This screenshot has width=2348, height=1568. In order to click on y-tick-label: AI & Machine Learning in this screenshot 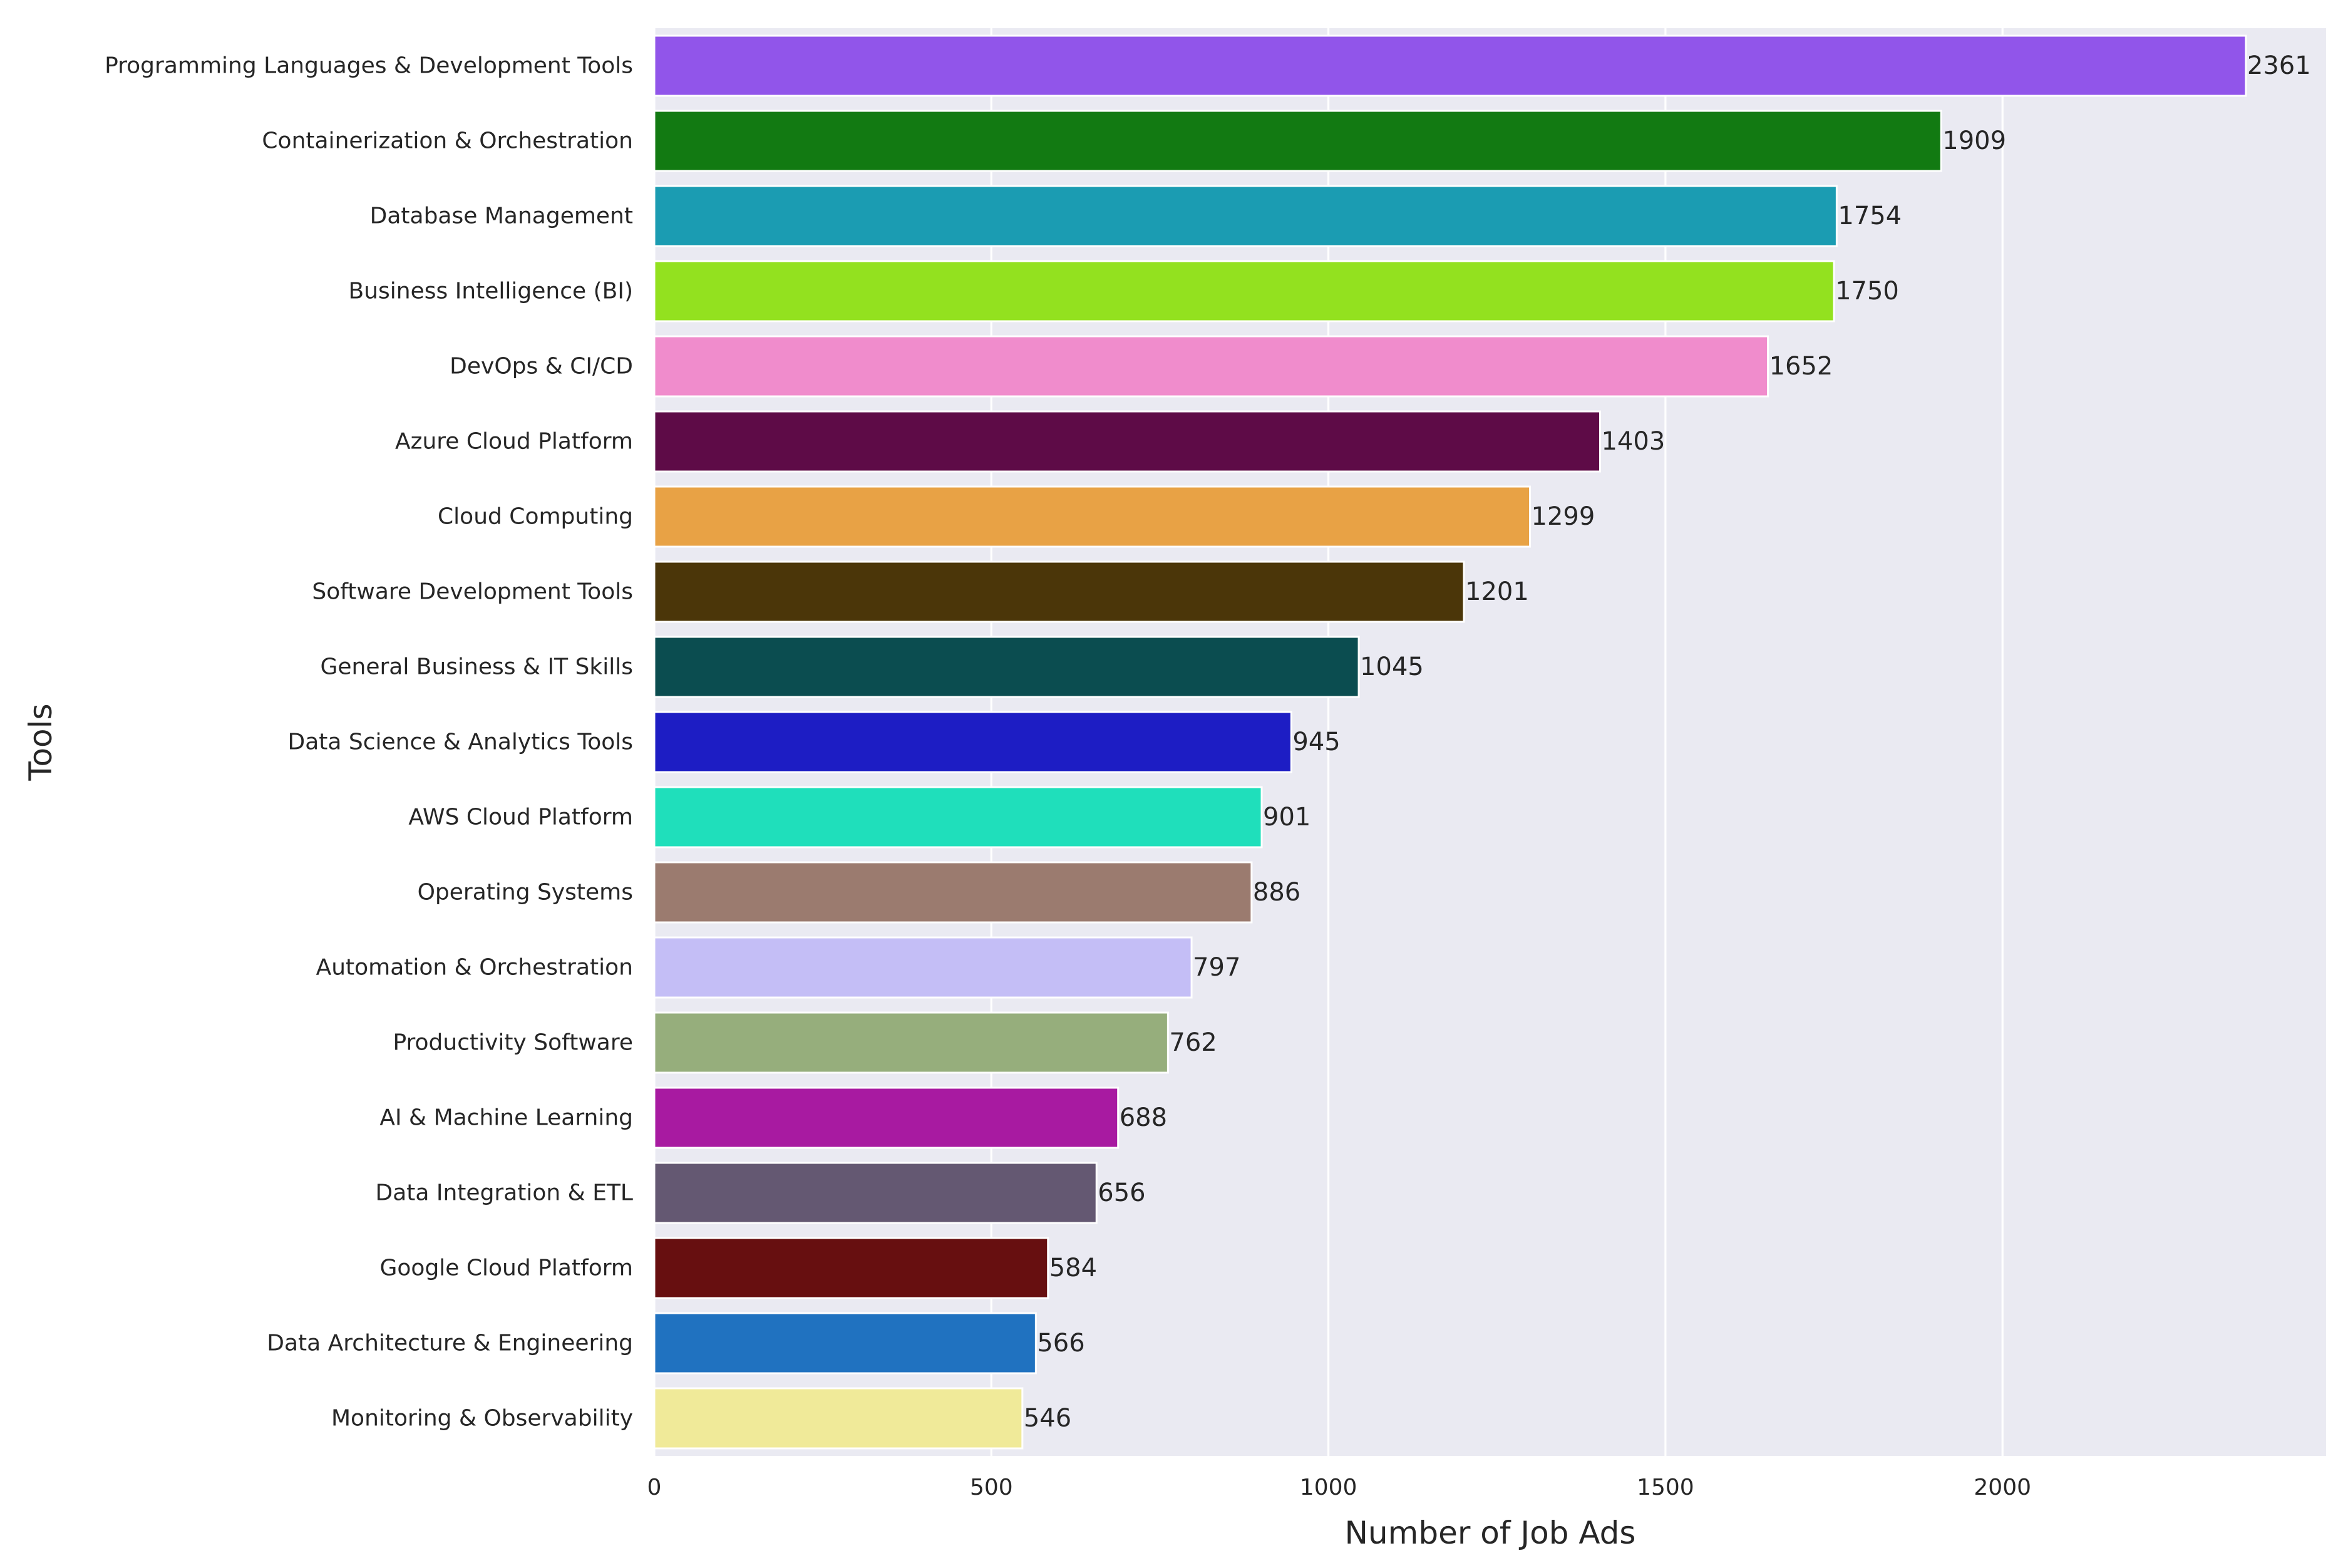, I will do `click(506, 1118)`.